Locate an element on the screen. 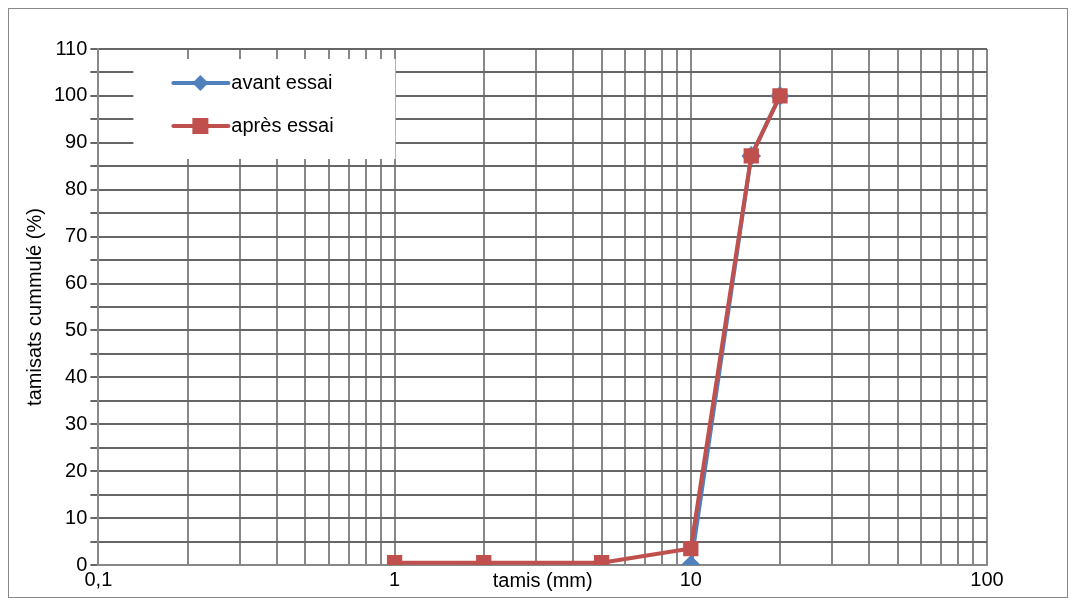  y-tick-label: 70 is located at coordinates (76, 235).